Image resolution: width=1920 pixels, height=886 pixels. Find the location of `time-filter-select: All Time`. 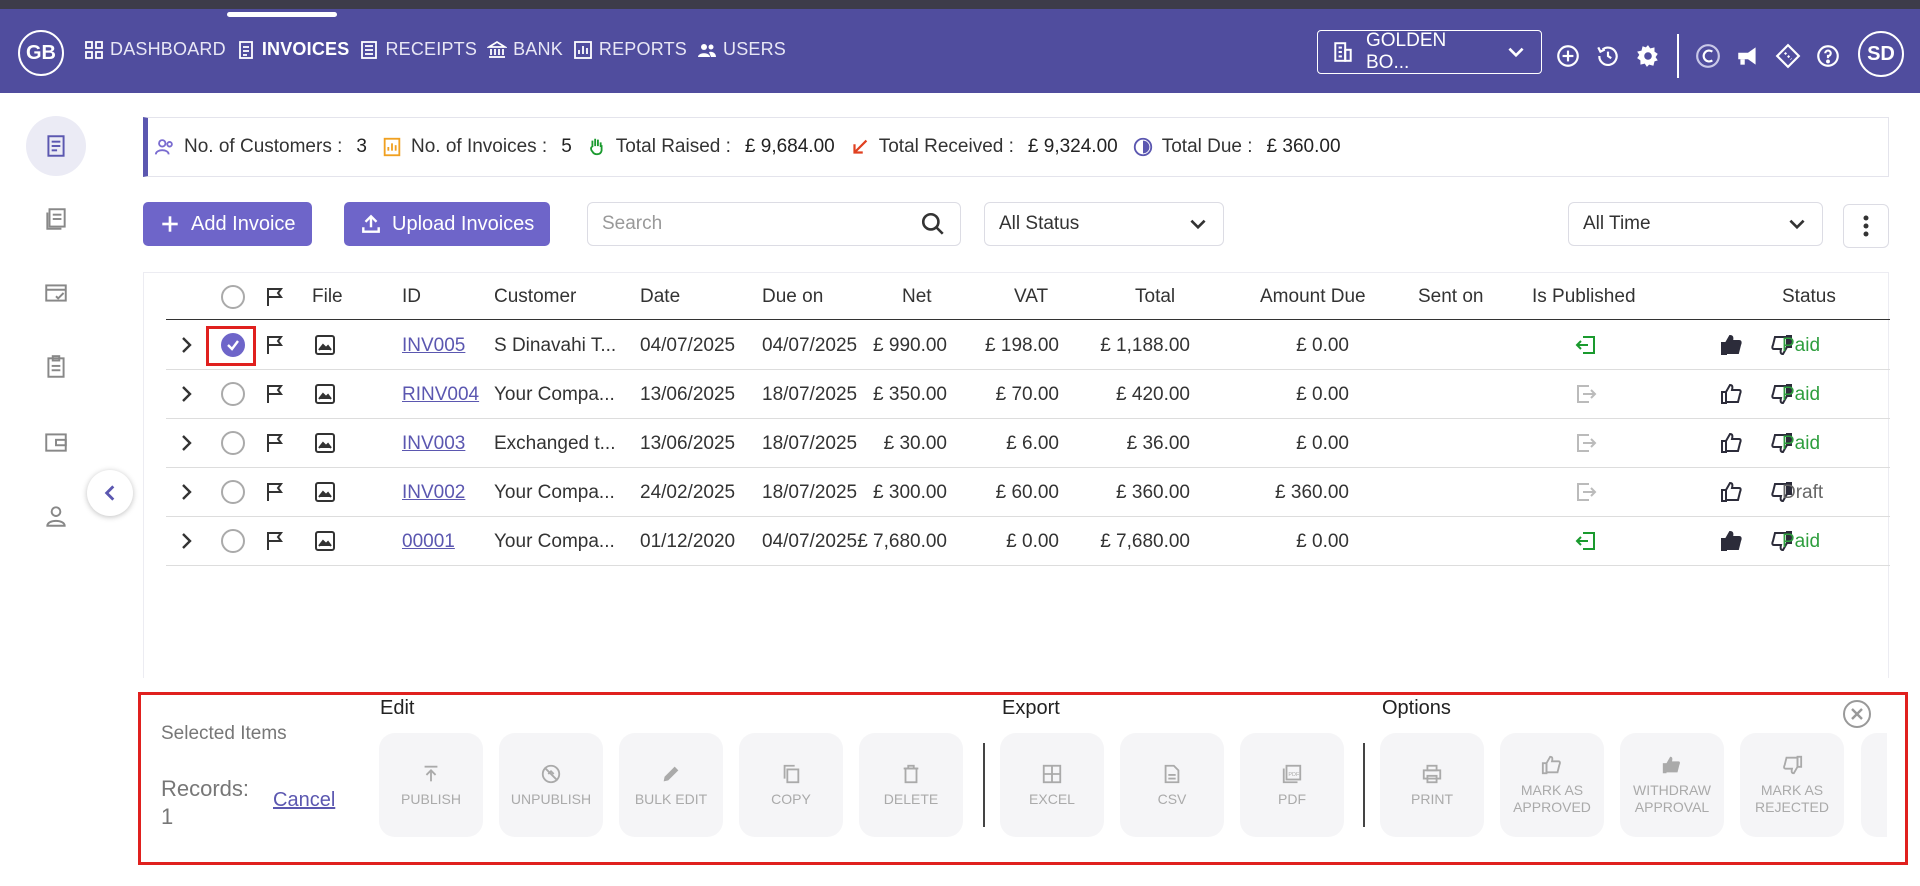

time-filter-select: All Time is located at coordinates (1695, 224).